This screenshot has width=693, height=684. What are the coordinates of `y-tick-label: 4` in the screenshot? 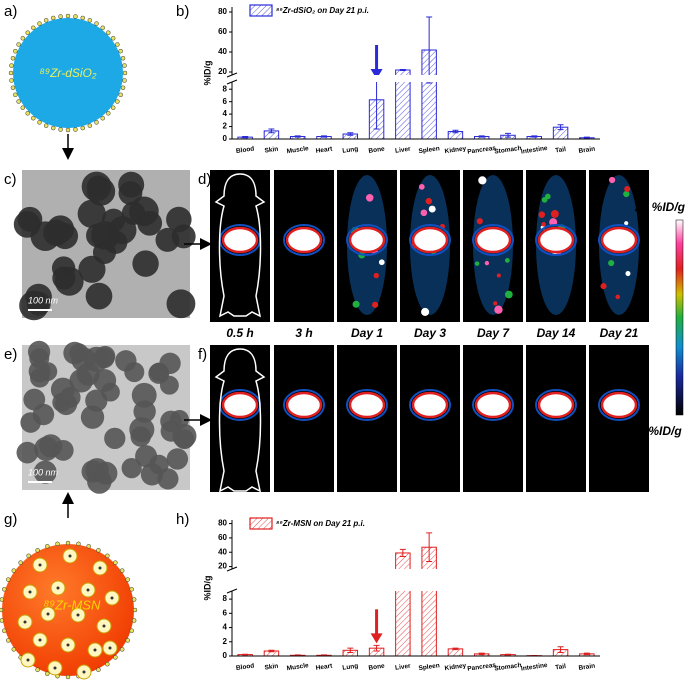 It's located at (225, 627).